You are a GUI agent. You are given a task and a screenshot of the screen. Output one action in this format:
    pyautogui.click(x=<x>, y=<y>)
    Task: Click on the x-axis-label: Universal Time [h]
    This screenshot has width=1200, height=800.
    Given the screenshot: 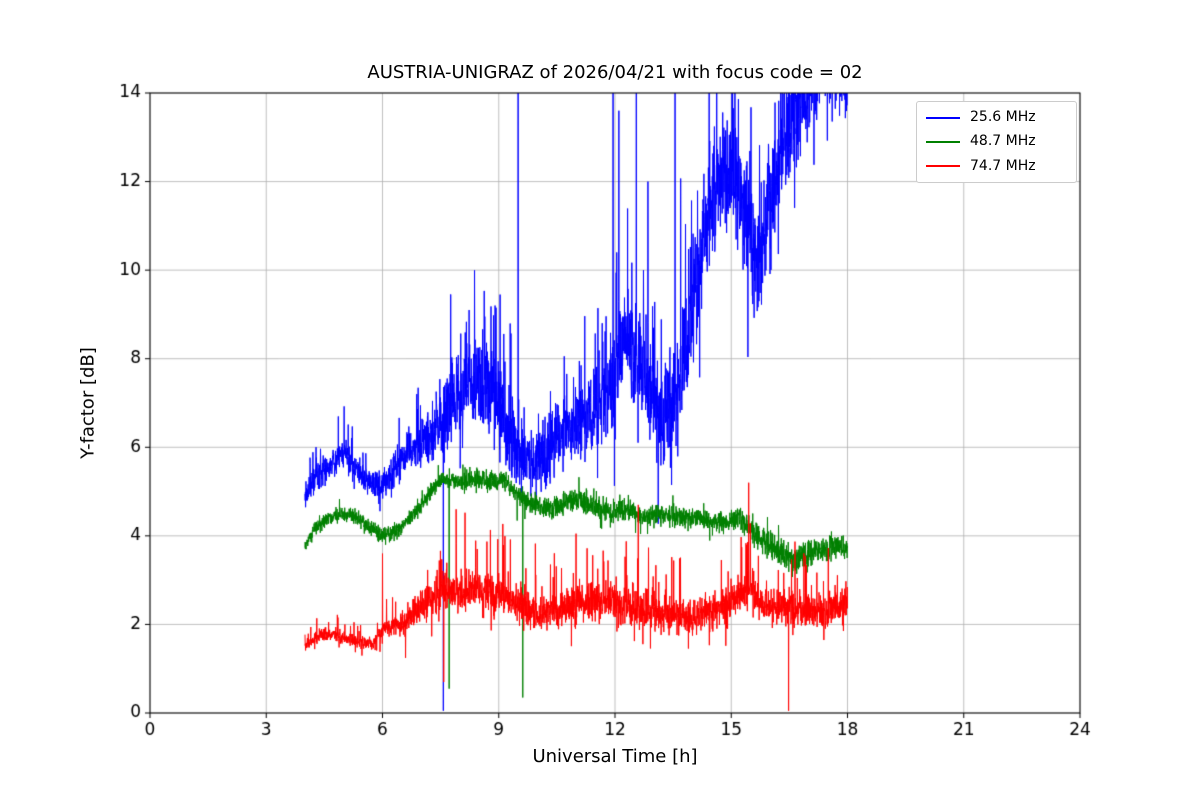 What is the action you would take?
    pyautogui.click(x=615, y=756)
    